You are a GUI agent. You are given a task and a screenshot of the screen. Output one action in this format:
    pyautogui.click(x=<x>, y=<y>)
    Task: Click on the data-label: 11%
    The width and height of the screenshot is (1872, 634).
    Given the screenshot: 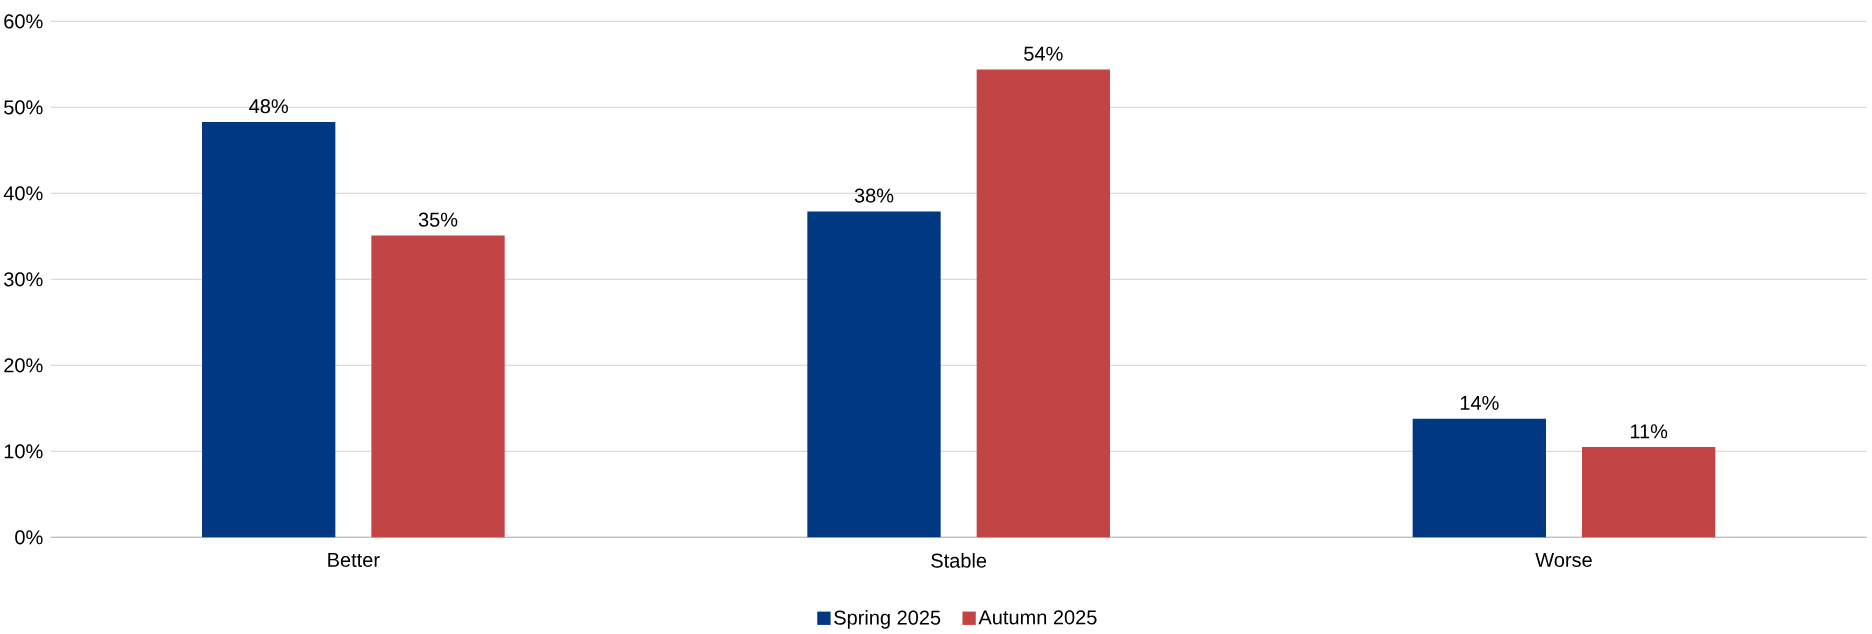 What is the action you would take?
    pyautogui.click(x=1649, y=431)
    